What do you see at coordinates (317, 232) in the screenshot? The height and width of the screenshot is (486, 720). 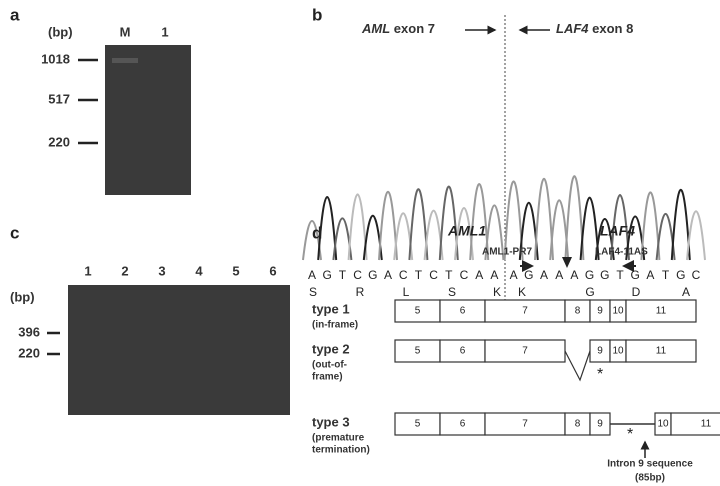 I see `panel-label: d` at bounding box center [317, 232].